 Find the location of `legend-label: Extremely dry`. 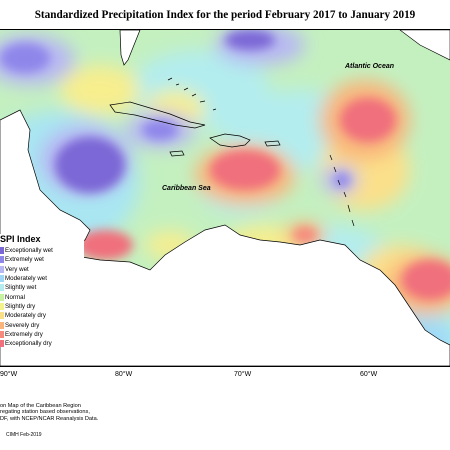

legend-label: Extremely dry is located at coordinates (24, 334).